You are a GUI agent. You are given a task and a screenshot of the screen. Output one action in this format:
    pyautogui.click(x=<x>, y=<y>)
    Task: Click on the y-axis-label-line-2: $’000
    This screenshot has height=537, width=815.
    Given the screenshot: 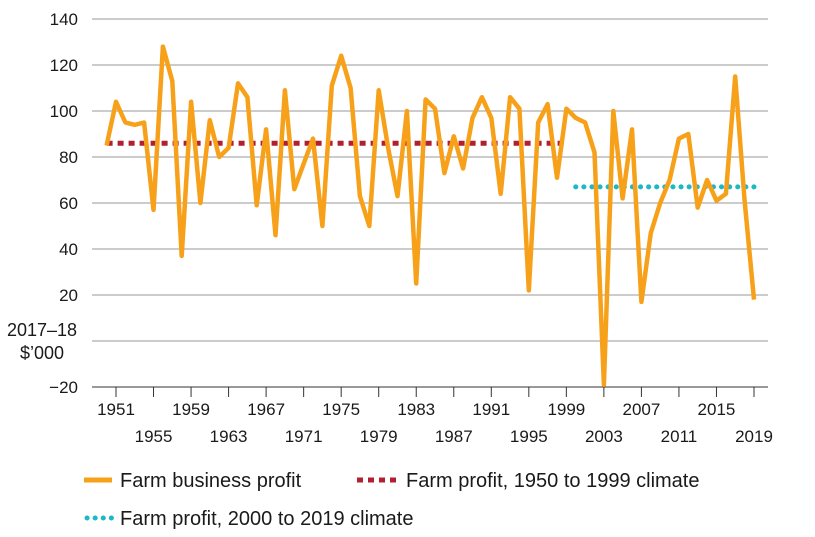 What is the action you would take?
    pyautogui.click(x=42, y=353)
    